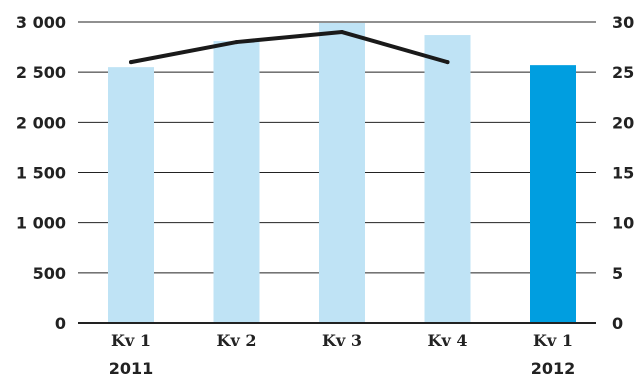  Describe the element at coordinates (617, 273) in the screenshot. I see `right-tick-label: 5` at that location.